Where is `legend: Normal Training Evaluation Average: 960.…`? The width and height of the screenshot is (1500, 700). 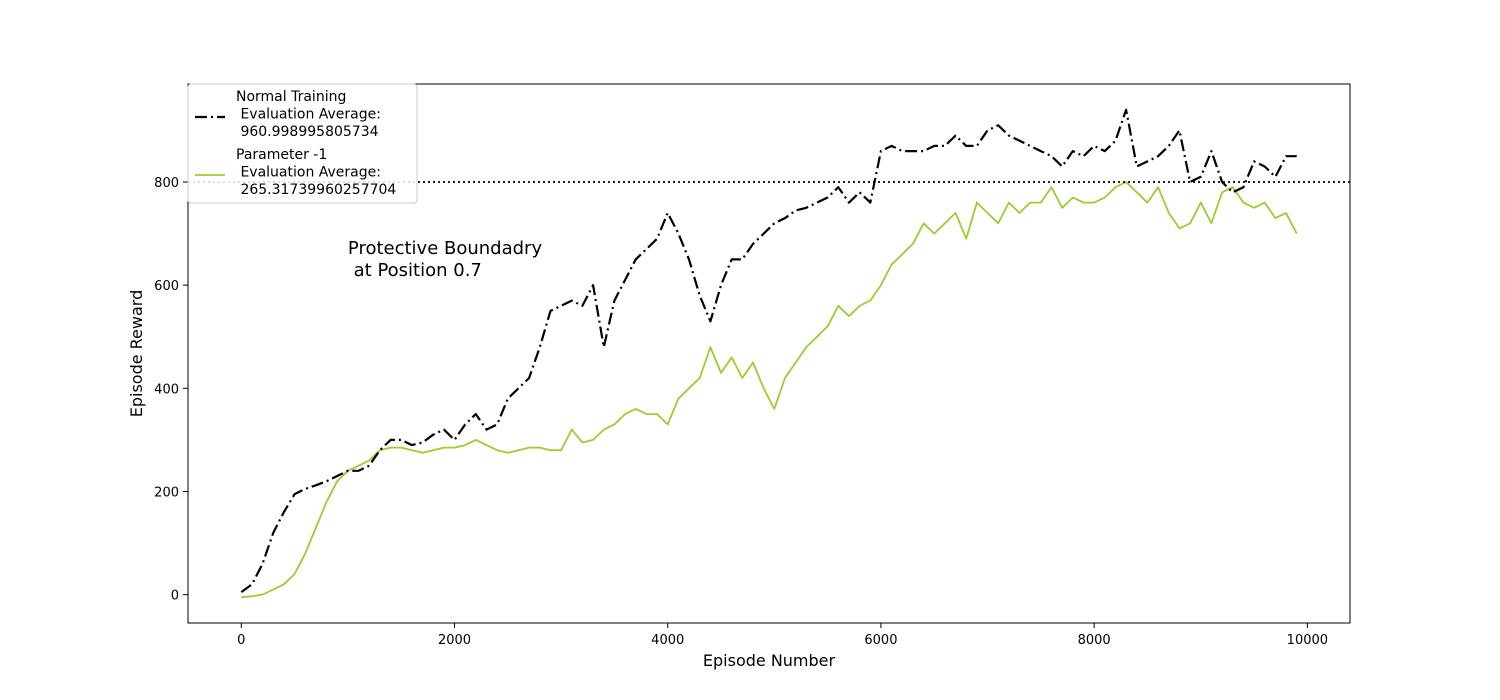 legend: Normal Training Evaluation Average: 960.… is located at coordinates (302, 143).